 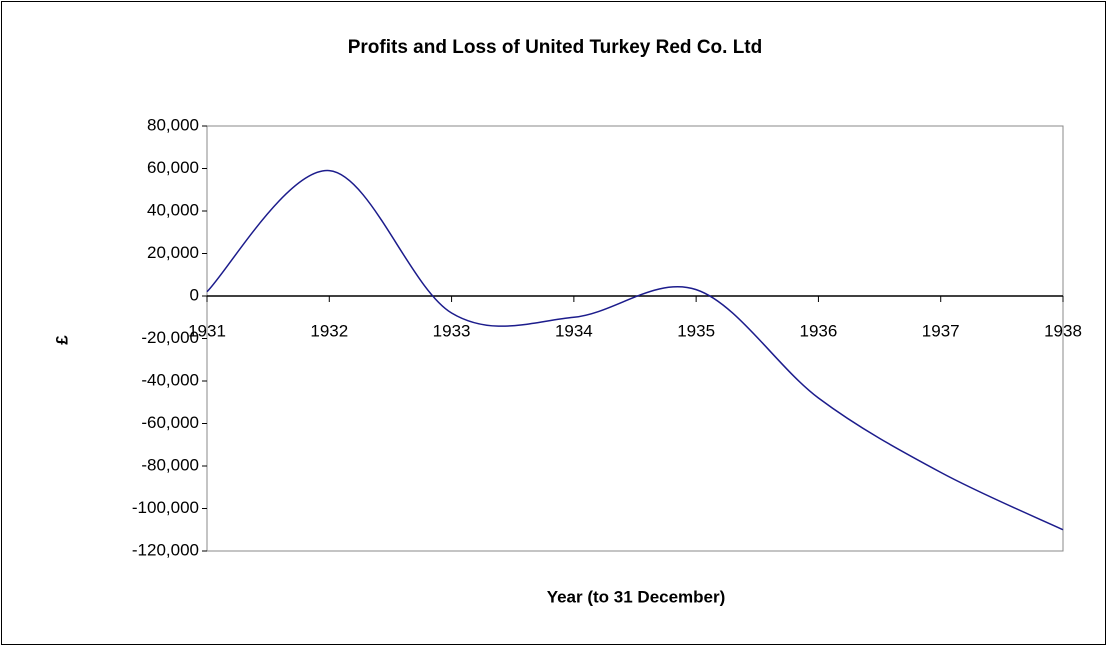 I want to click on y-tick-label: -40,000, so click(x=170, y=379).